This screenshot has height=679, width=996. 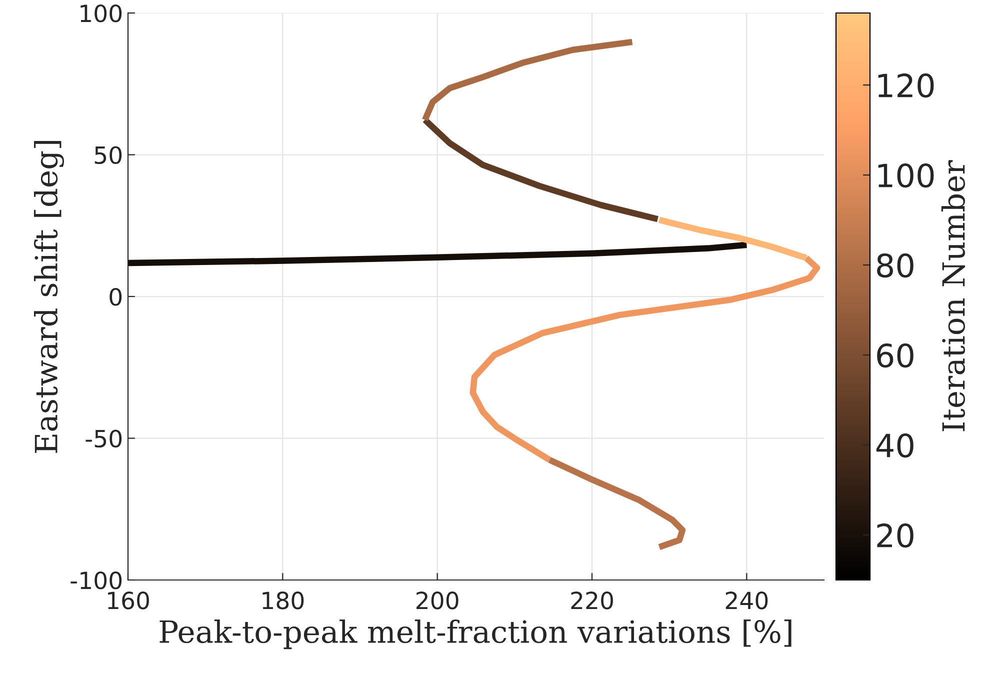 I want to click on color-bar-label: 60, so click(x=895, y=355).